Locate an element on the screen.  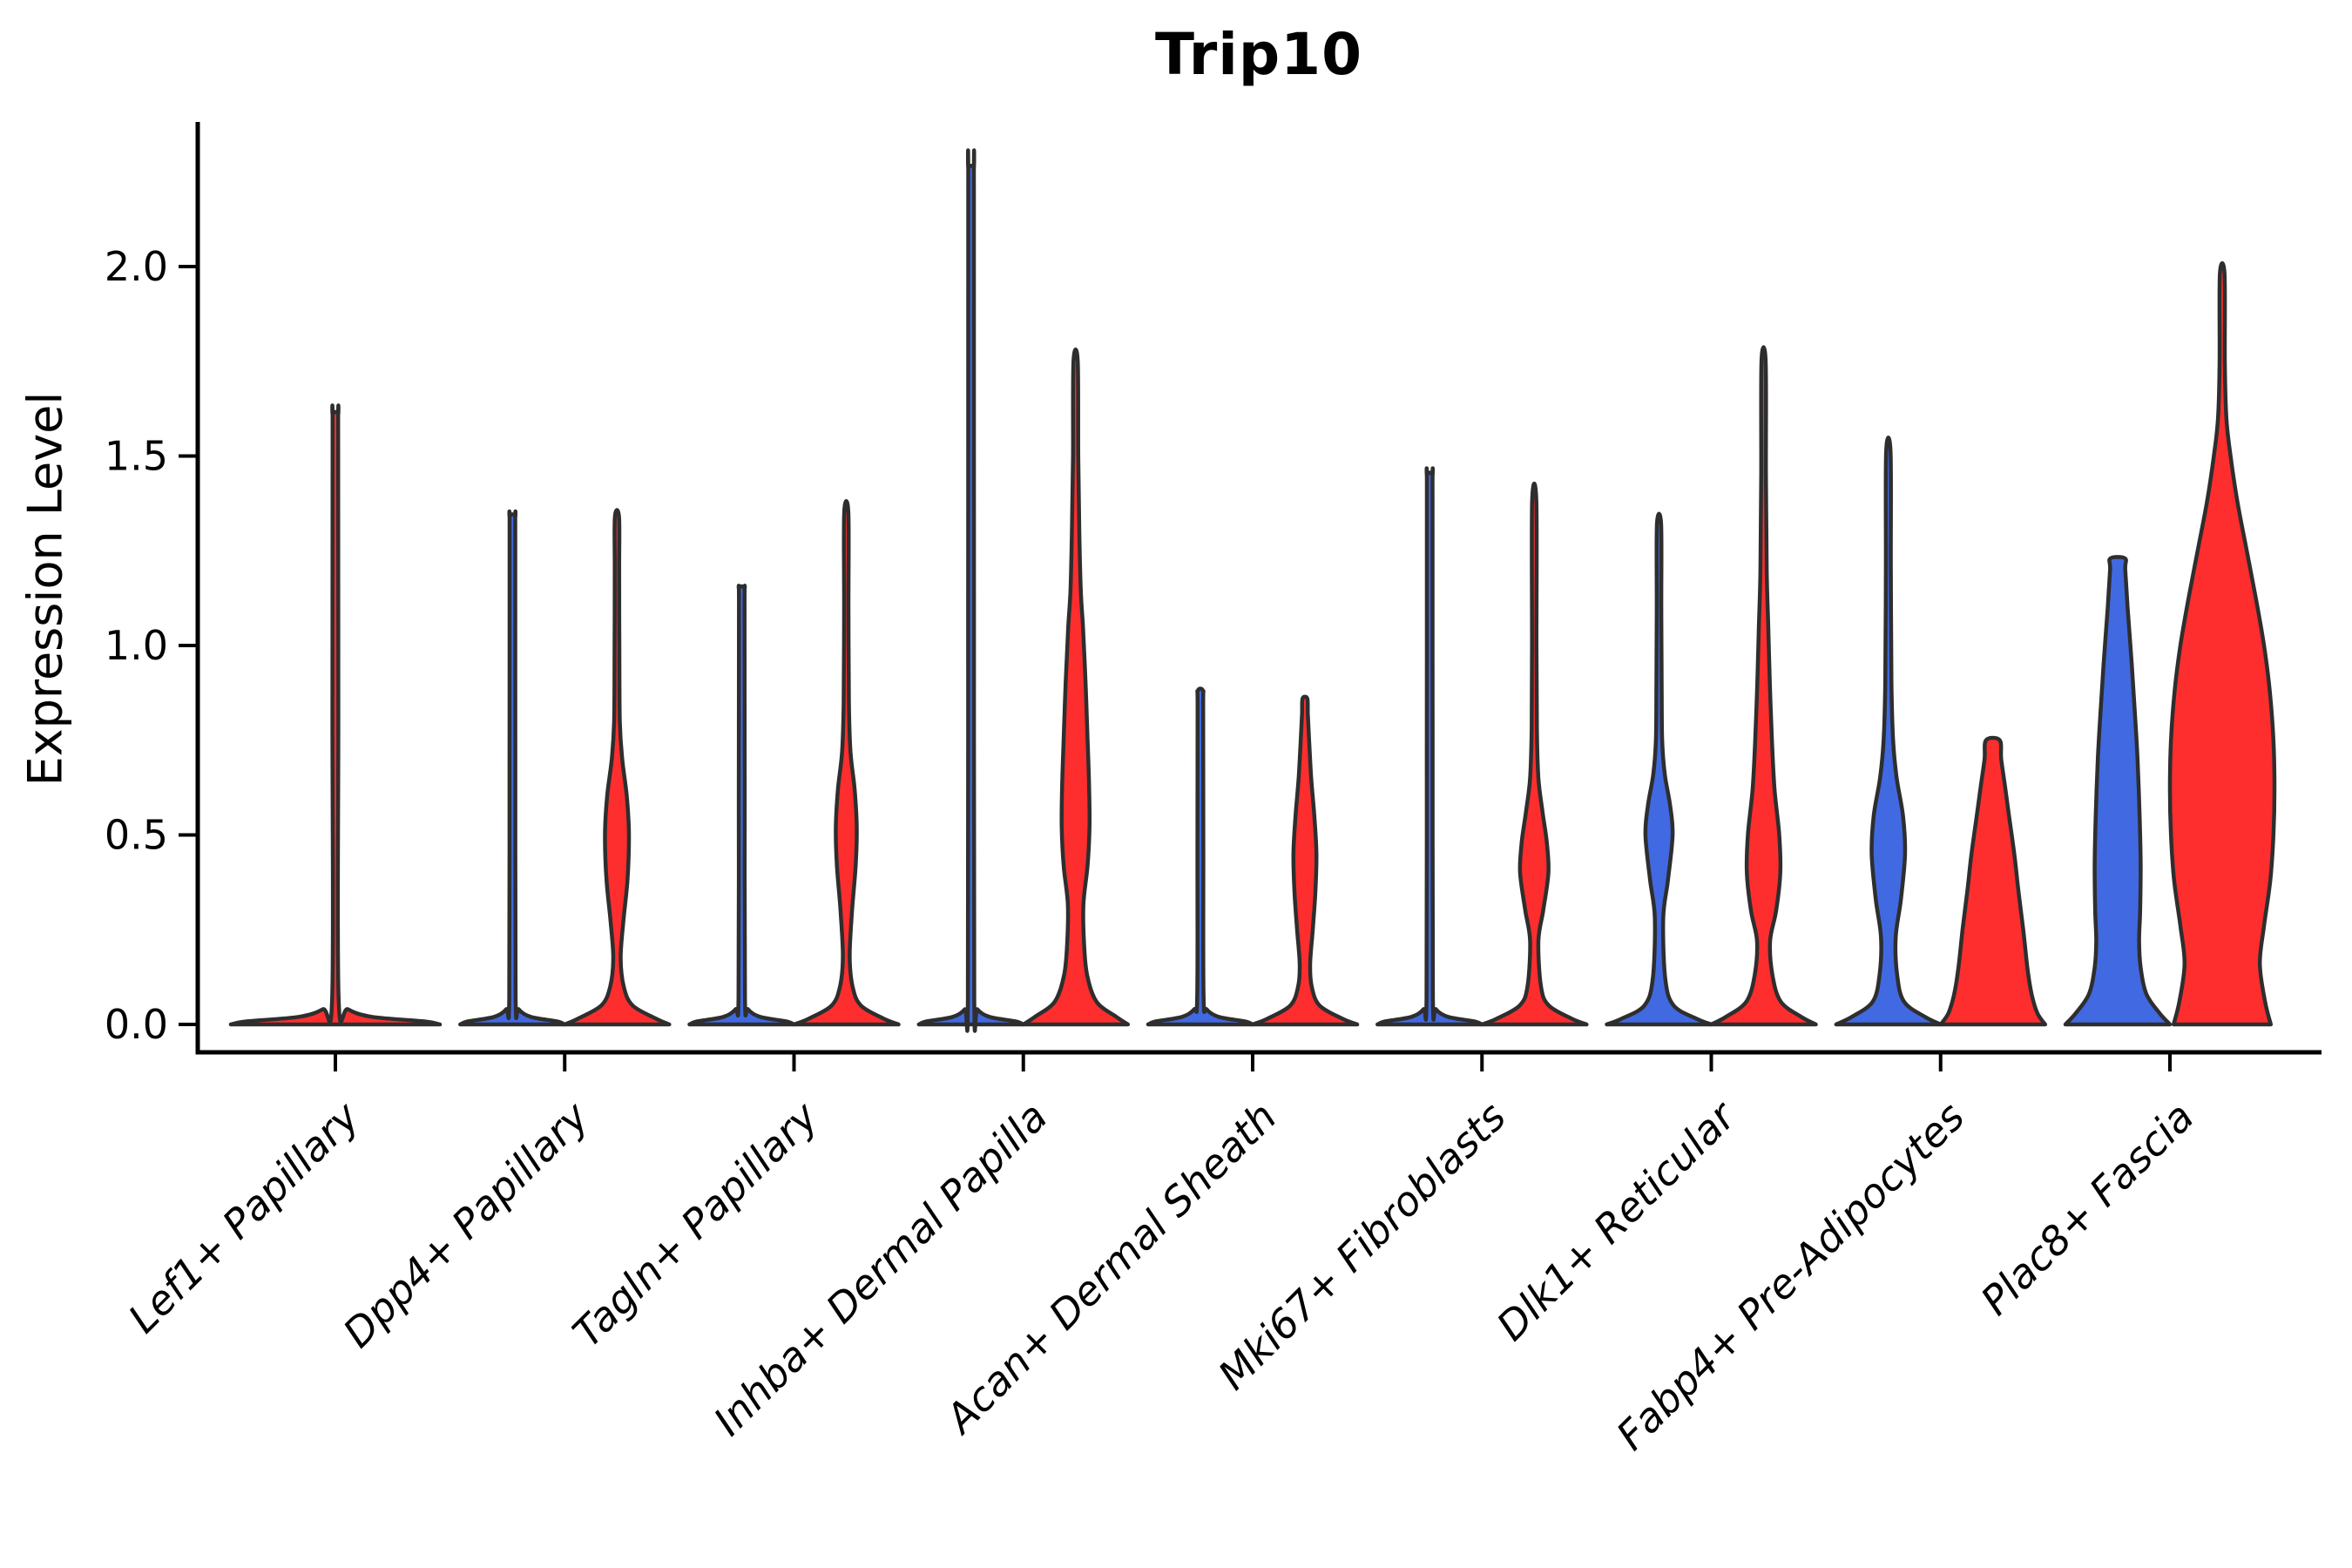
x-tick-label: Tagln+ Papillary is located at coordinates (696, 1224).